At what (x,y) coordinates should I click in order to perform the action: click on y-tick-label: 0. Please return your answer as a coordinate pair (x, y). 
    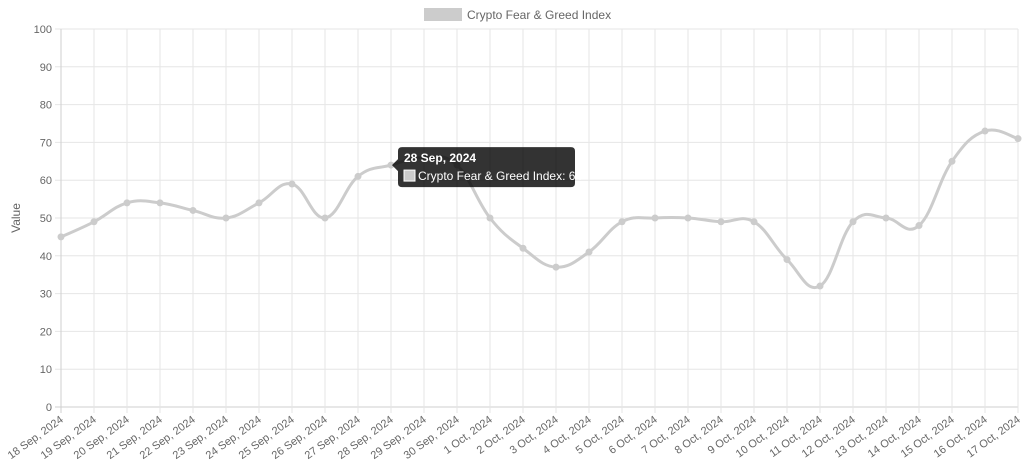
    Looking at the image, I should click on (49, 408).